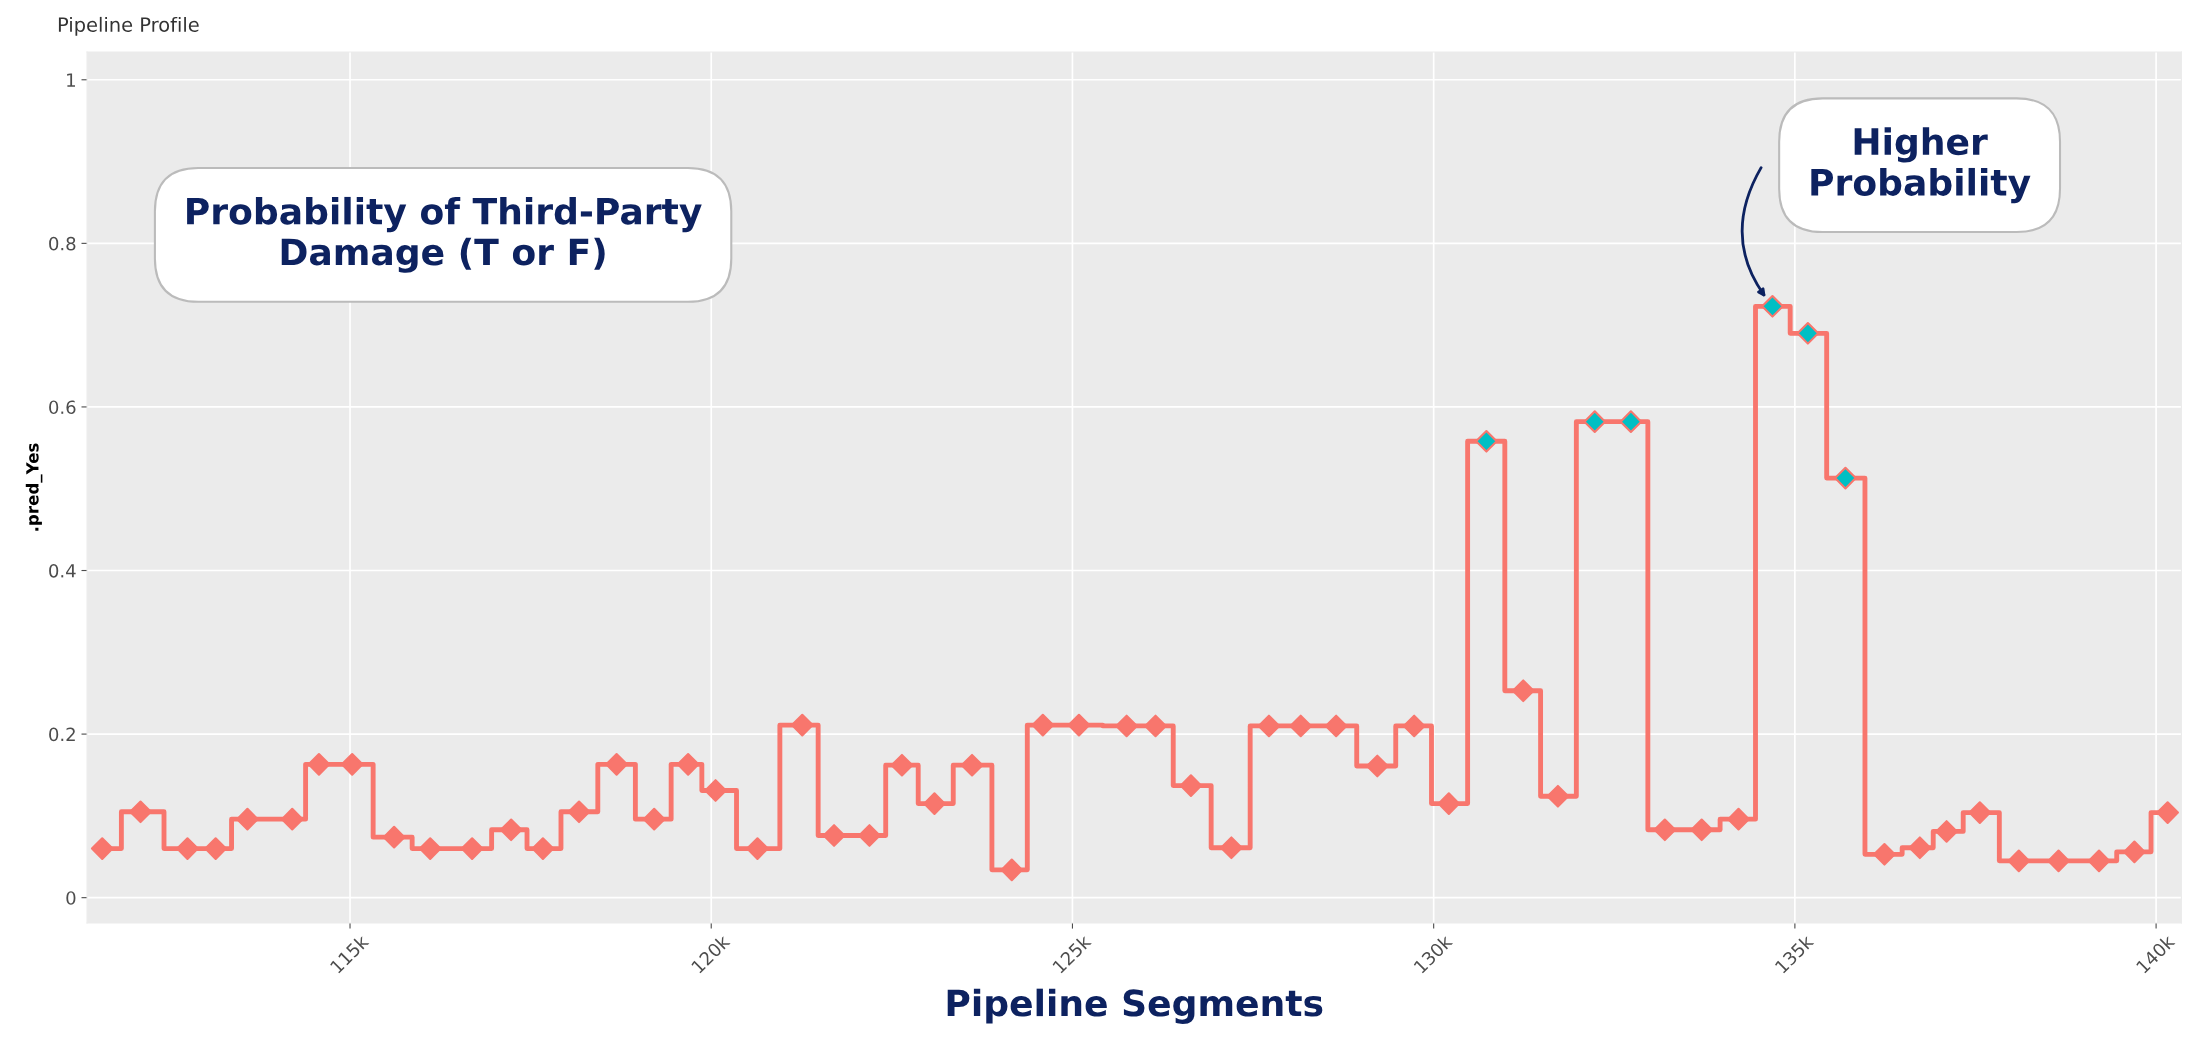  I want to click on x-axis-title: Pipeline Segments, so click(1135, 1006).